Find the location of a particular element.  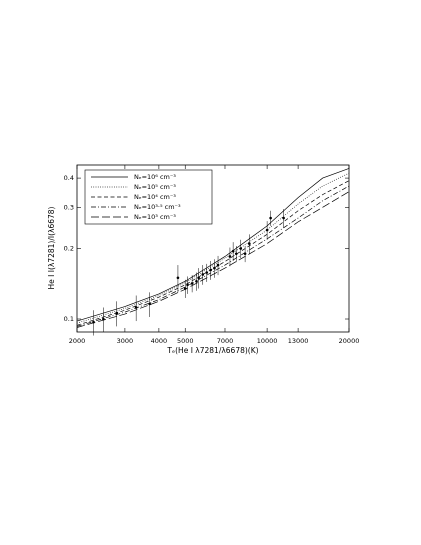

x-tick-label: 3000 is located at coordinates (125, 341).